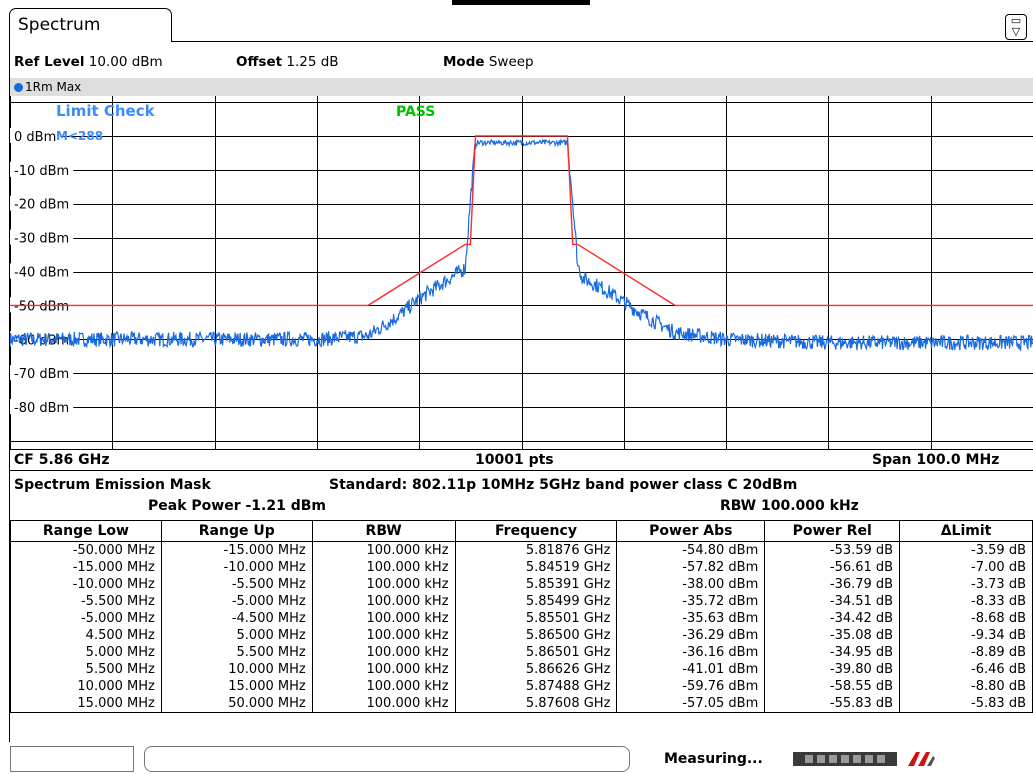 The width and height of the screenshot is (1033, 774). Describe the element at coordinates (536, 584) in the screenshot. I see `table-cell: 5.85391 GHz` at that location.